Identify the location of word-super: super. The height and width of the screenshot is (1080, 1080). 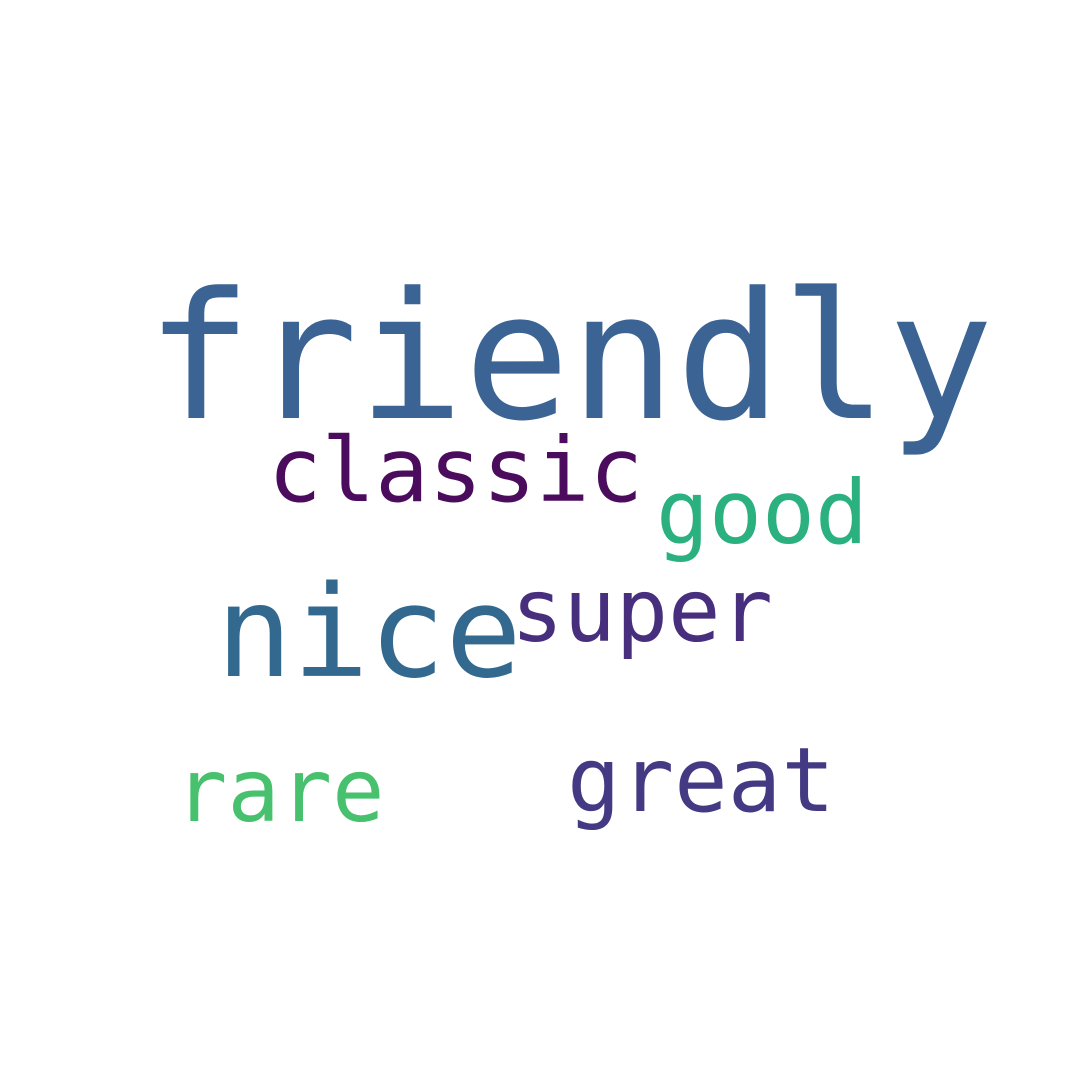
(642, 611).